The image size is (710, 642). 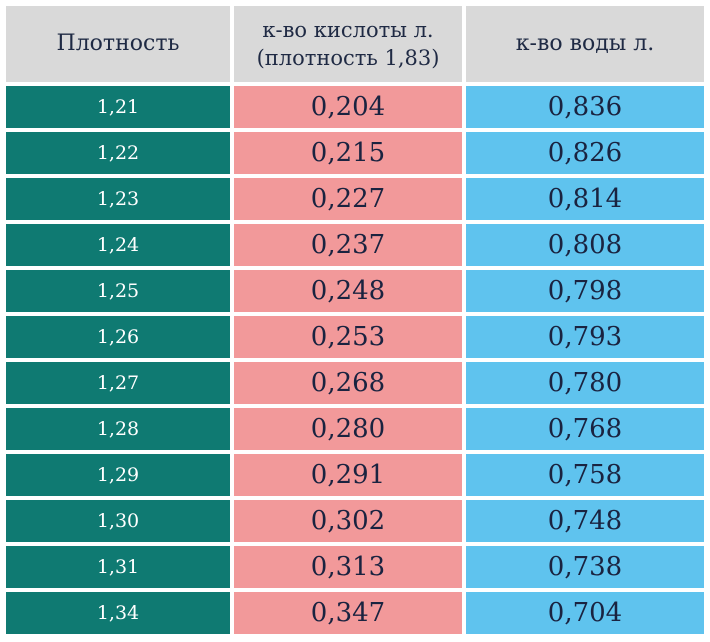 I want to click on acid-cell: 0,268, so click(x=348, y=383).